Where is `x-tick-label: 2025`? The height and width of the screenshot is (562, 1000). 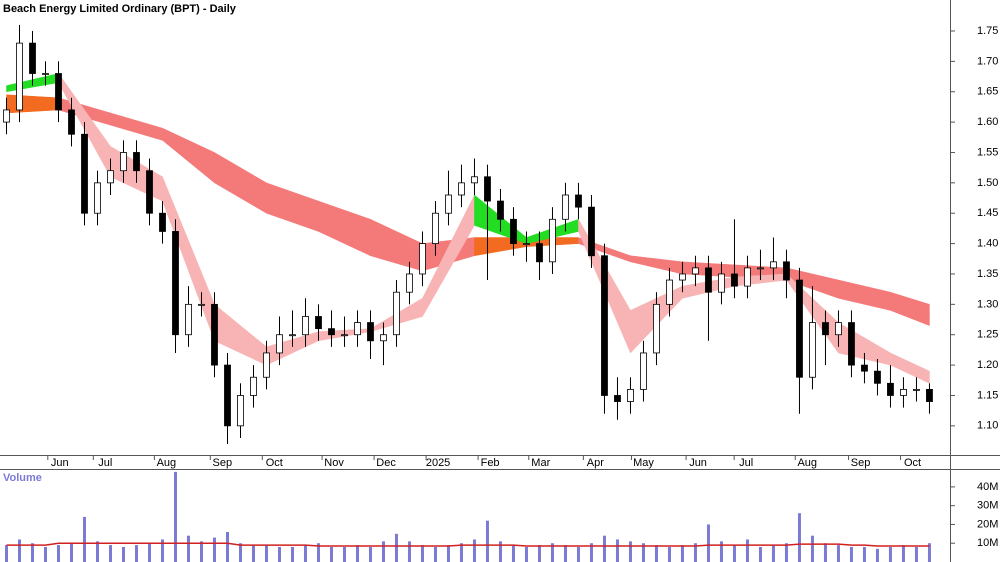
x-tick-label: 2025 is located at coordinates (438, 463).